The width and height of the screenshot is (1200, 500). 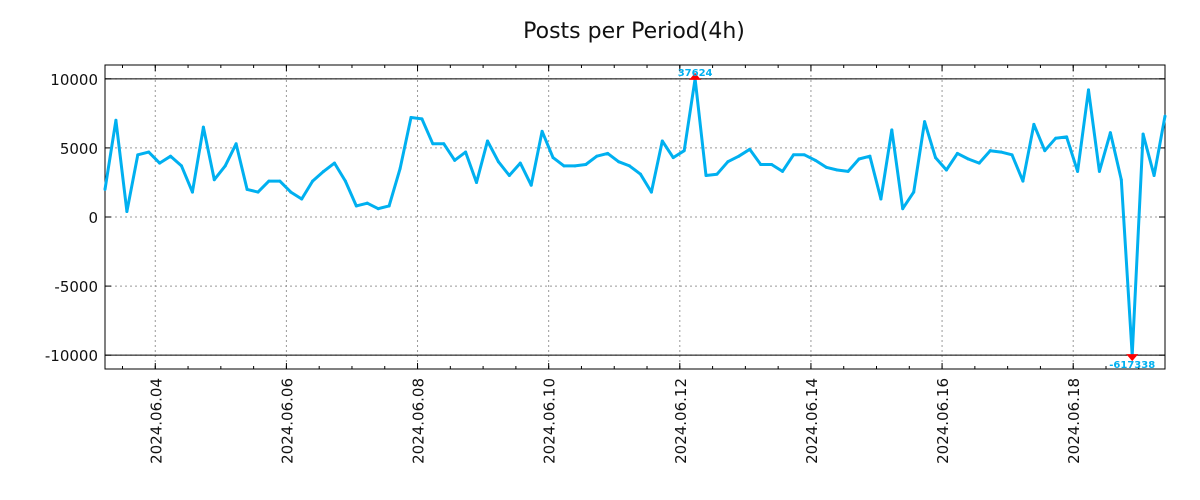 What do you see at coordinates (1074, 421) in the screenshot?
I see `x-tick-label: 2024.06.18` at bounding box center [1074, 421].